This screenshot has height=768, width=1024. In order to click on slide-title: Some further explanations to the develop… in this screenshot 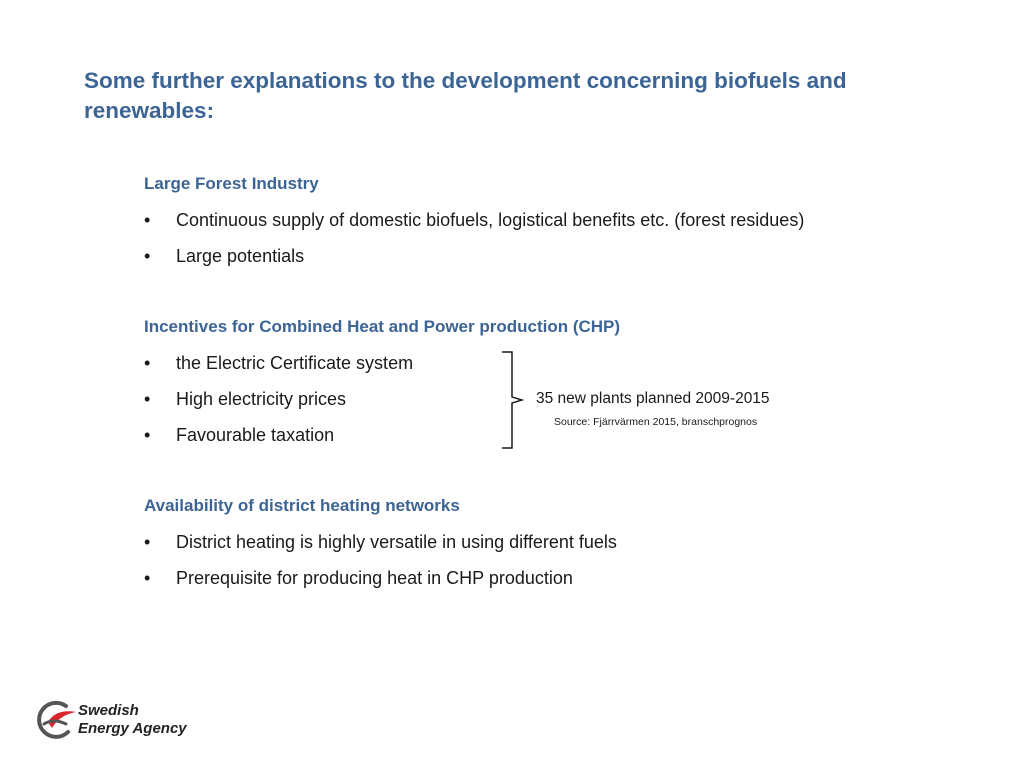, I will do `click(465, 95)`.